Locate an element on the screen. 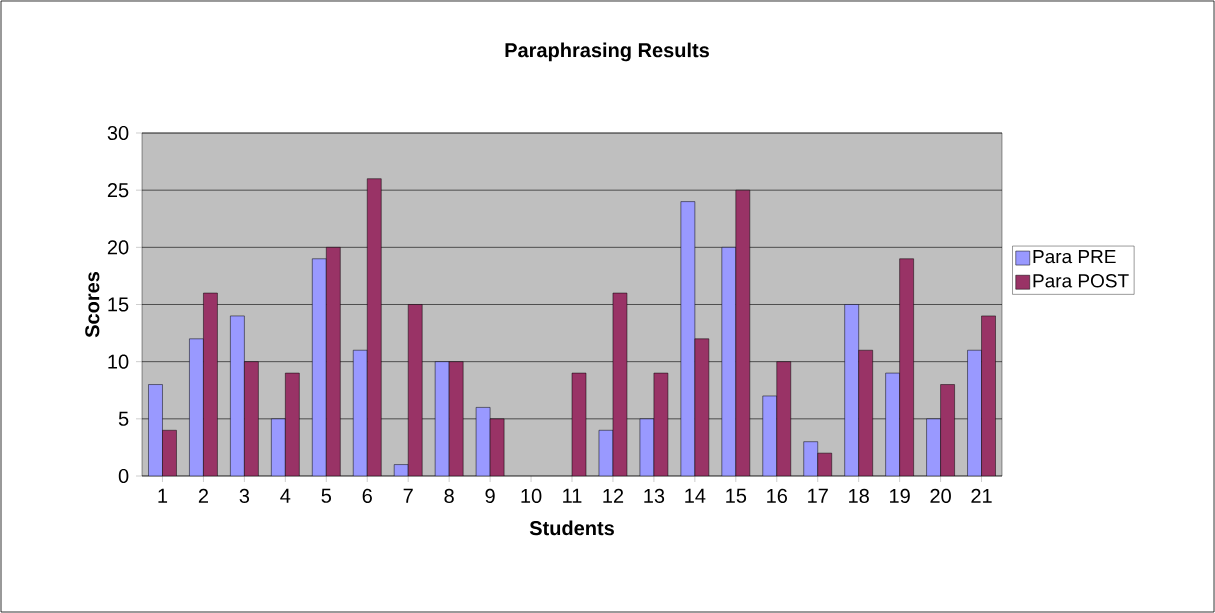 The image size is (1215, 613). y-tick-label: 0 is located at coordinates (123, 476).